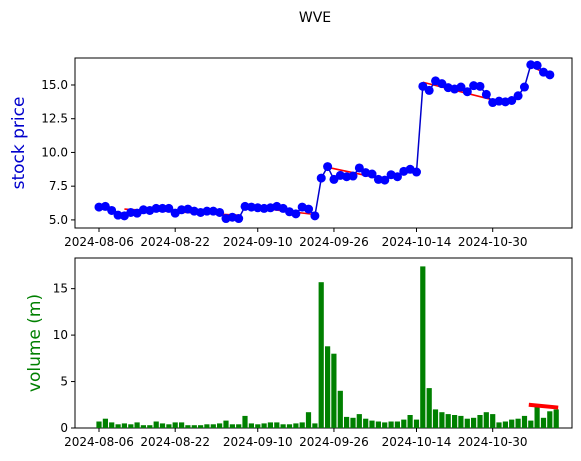  Describe the element at coordinates (417, 442) in the screenshot. I see `volume-xtick-label: 2024-10-14` at that location.